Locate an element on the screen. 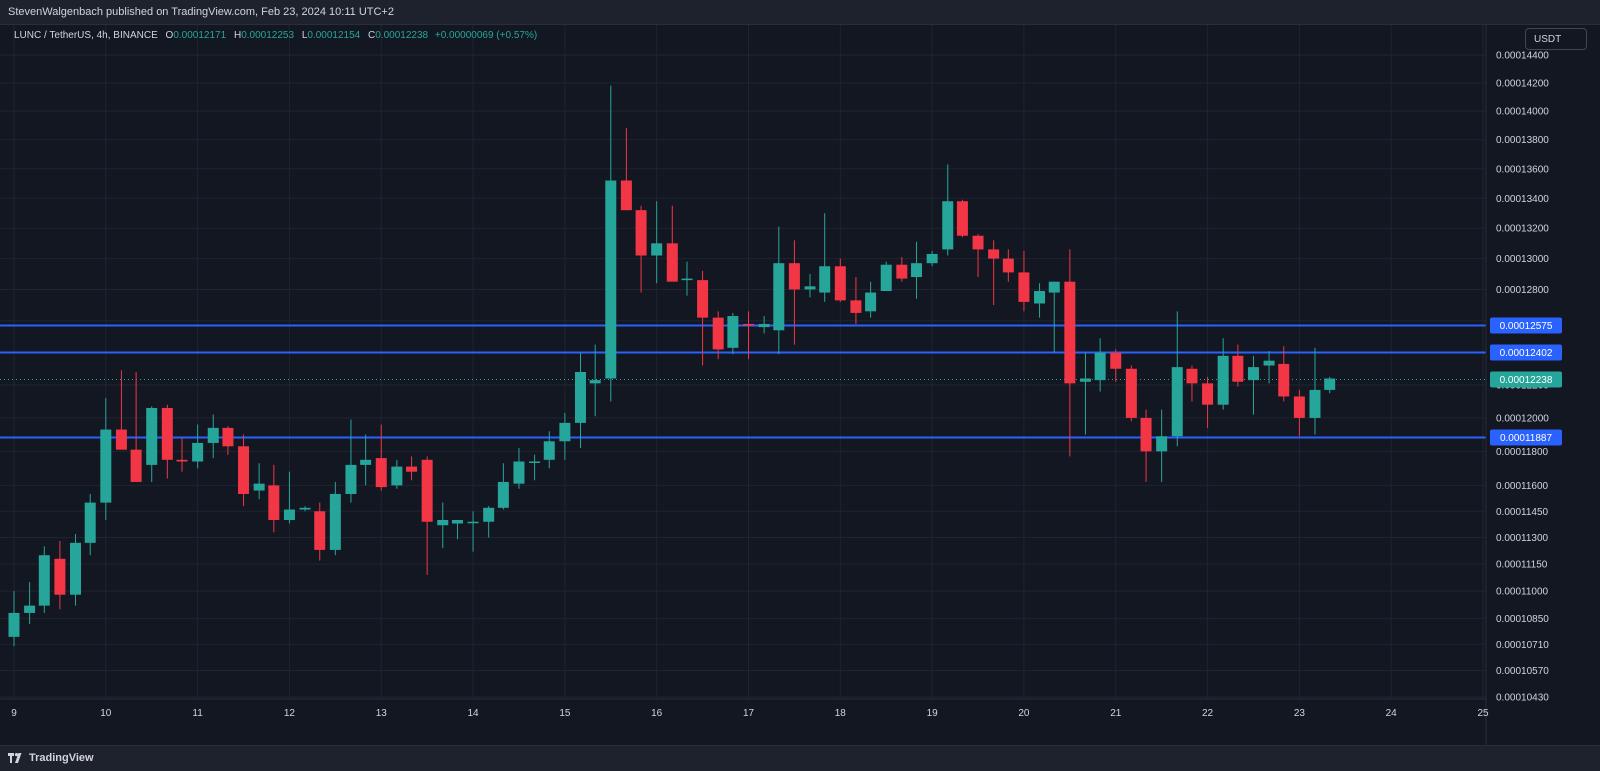 This screenshot has height=771, width=1600. y-tick-label: 0.00014000 is located at coordinates (1522, 112).